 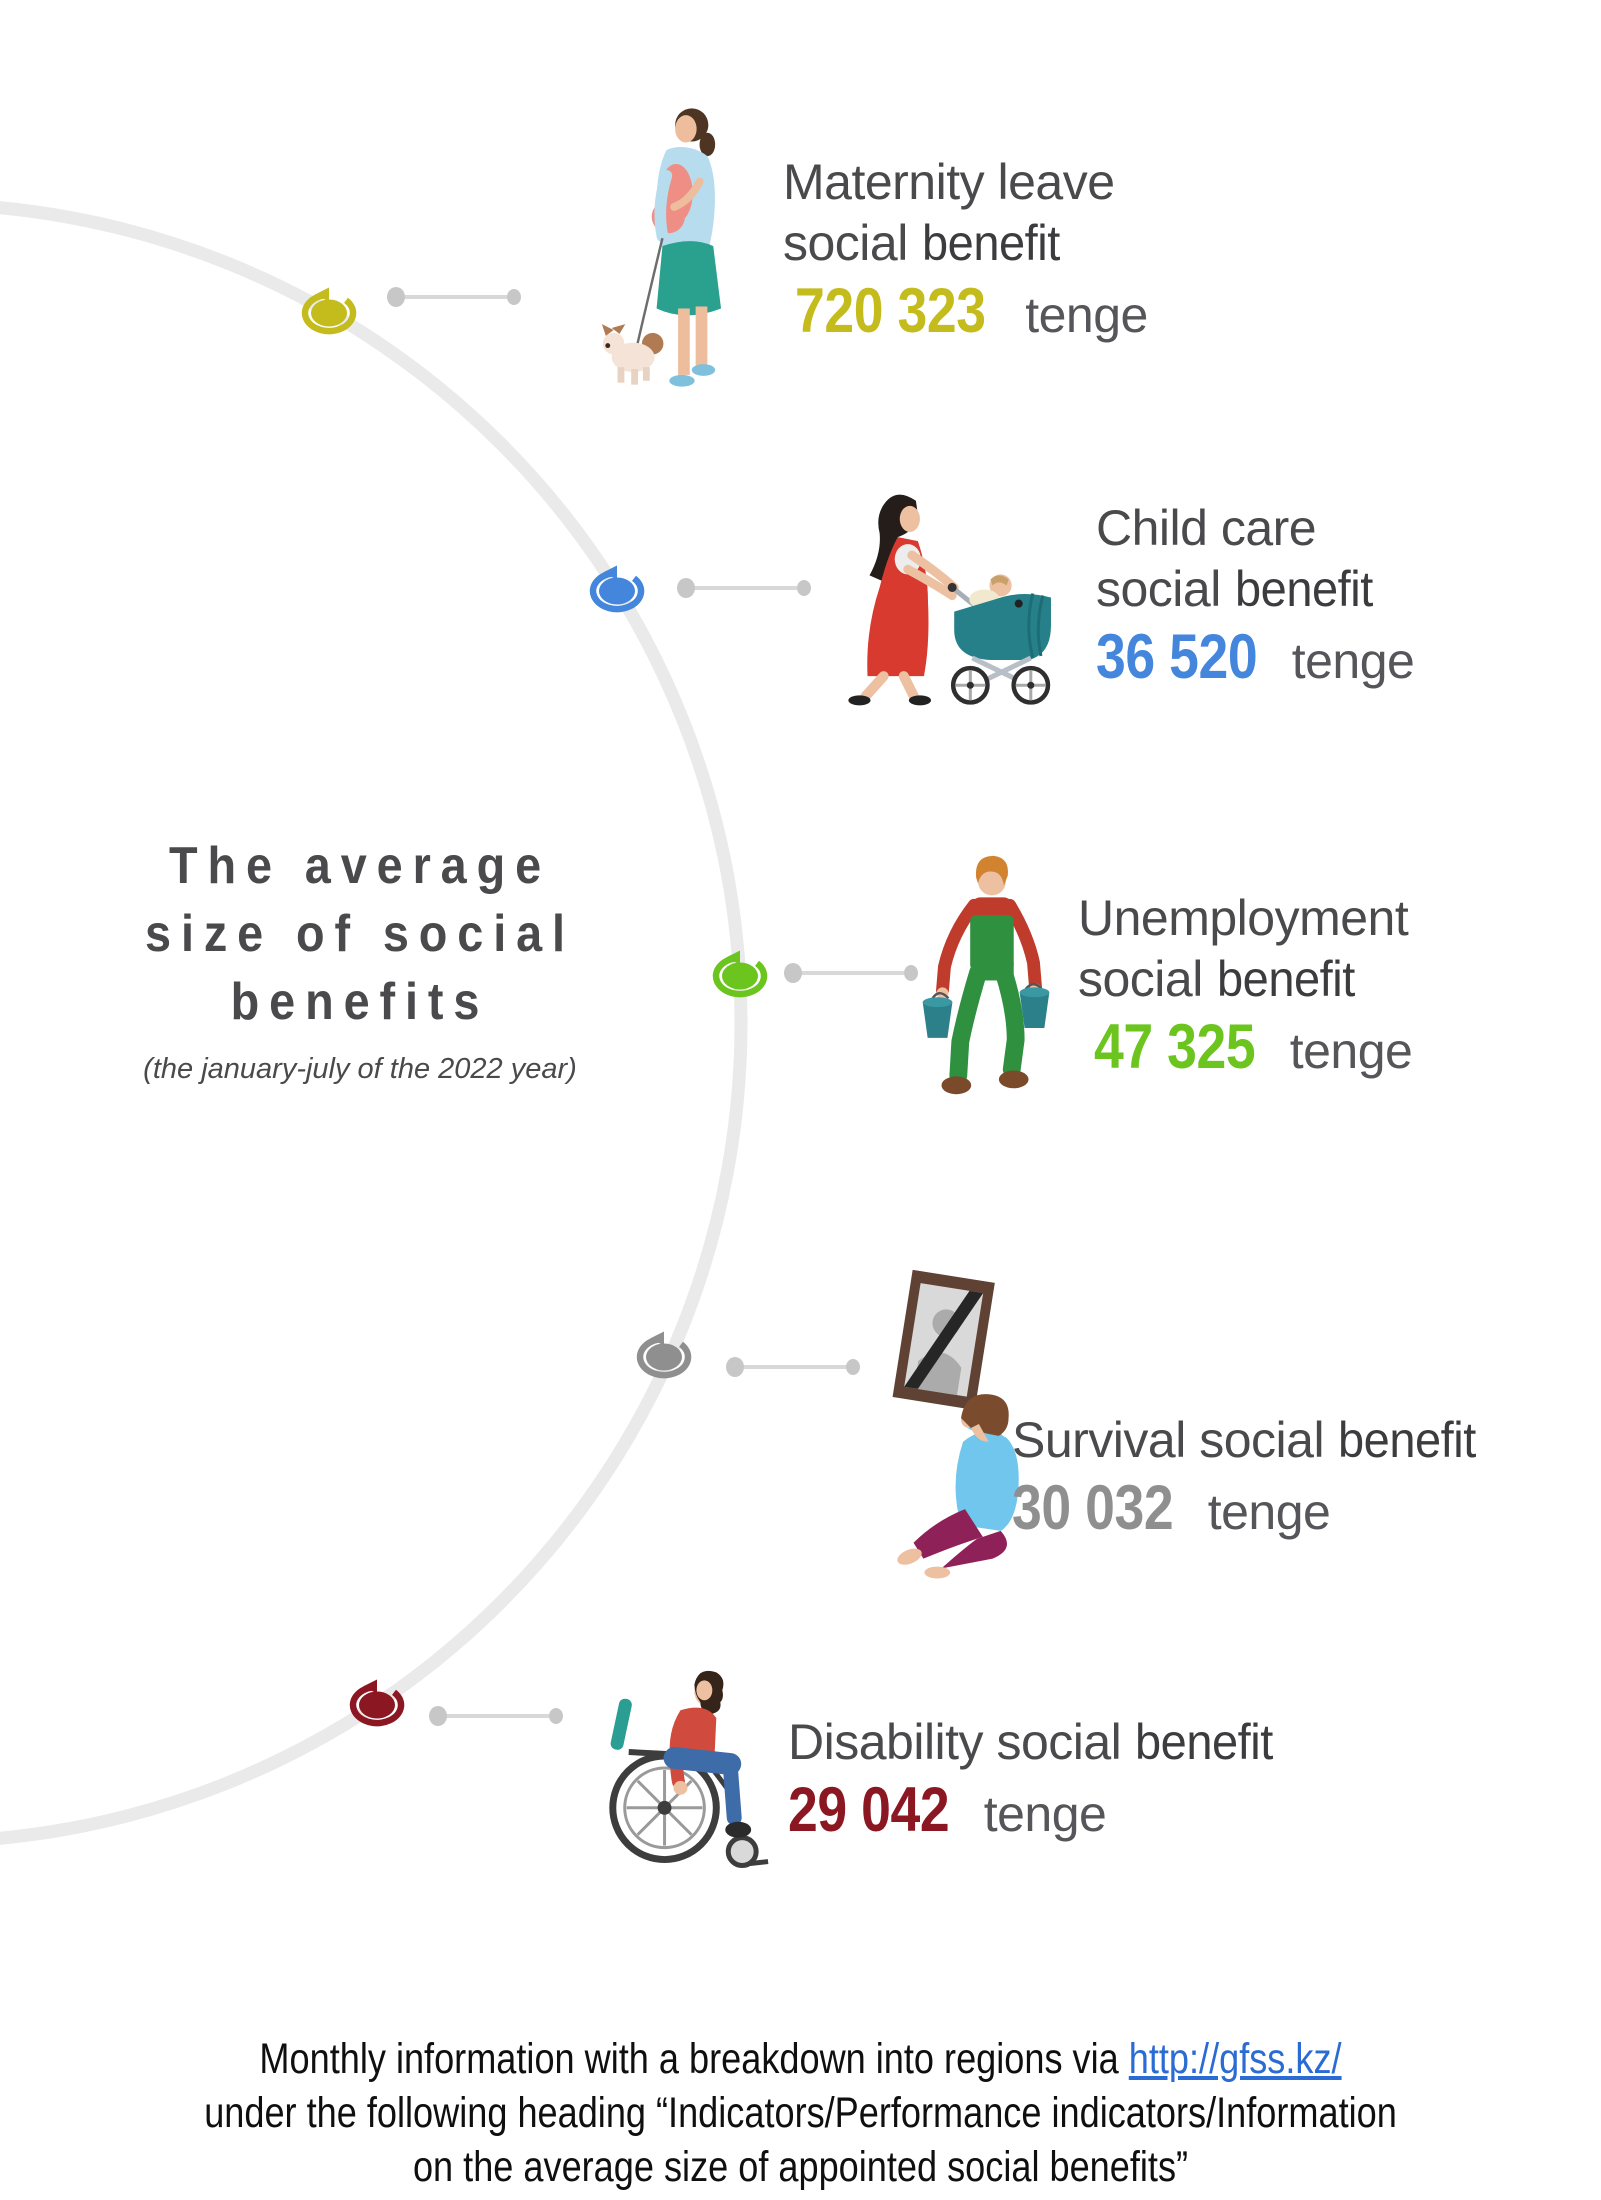 What do you see at coordinates (360, 1002) in the screenshot?
I see `title-line-3: benefits` at bounding box center [360, 1002].